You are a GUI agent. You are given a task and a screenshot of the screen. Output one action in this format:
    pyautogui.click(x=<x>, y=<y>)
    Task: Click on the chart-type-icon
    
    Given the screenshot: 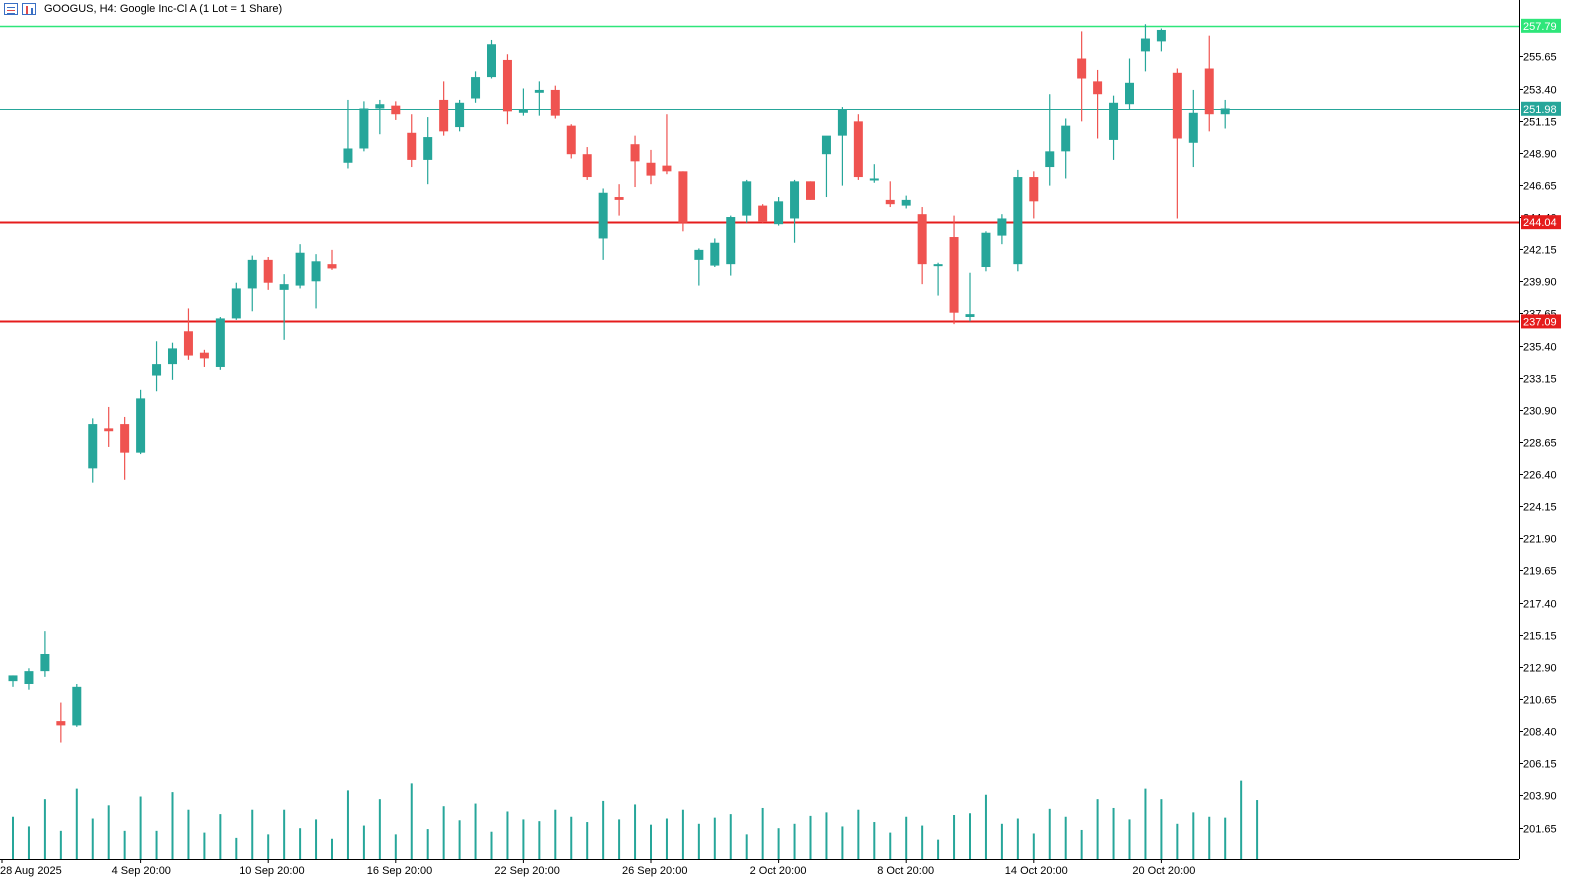 What is the action you would take?
    pyautogui.click(x=29, y=9)
    